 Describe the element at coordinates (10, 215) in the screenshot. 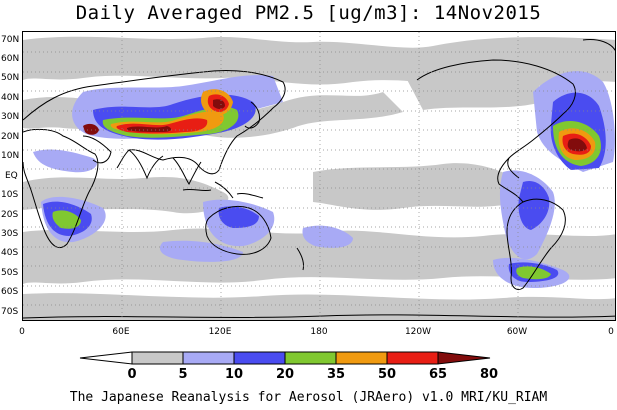

I see `lat-label: 20S` at that location.